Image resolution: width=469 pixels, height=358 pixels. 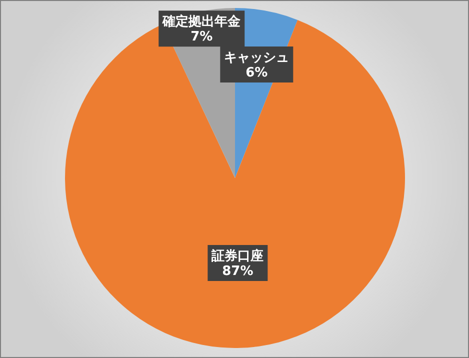 I want to click on slice-label: キャッシュ, so click(x=257, y=58).